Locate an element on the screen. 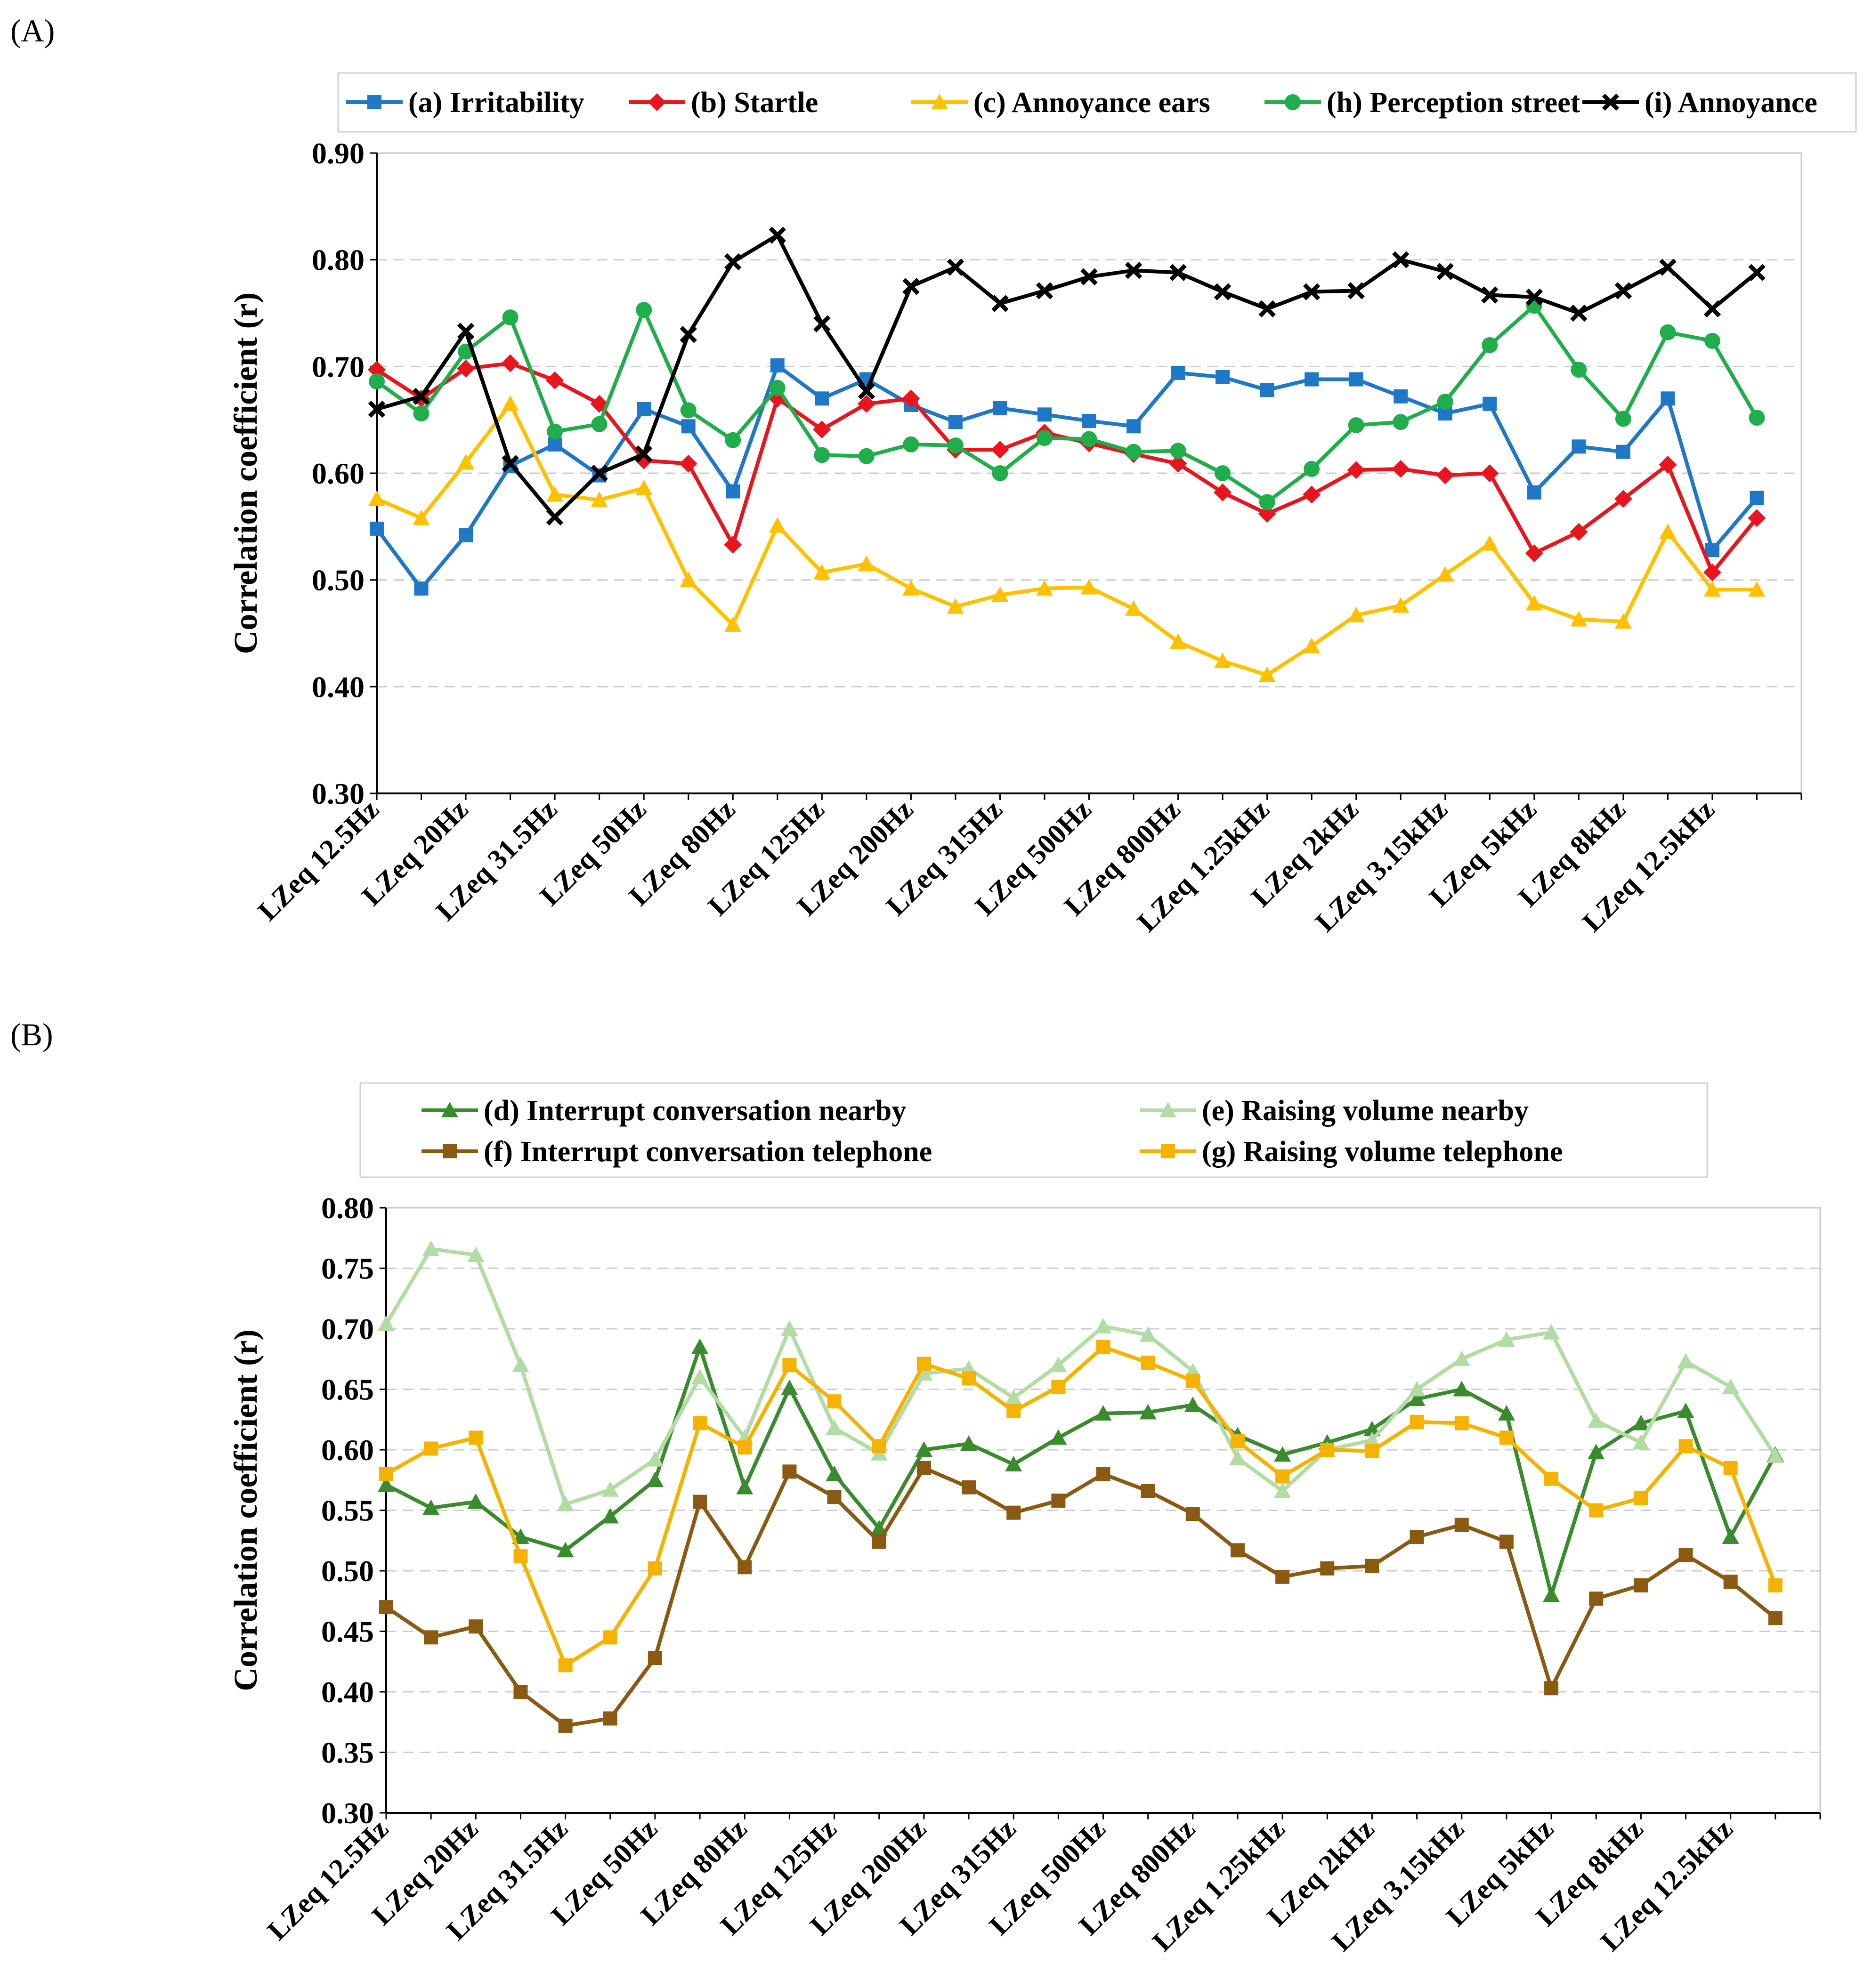  legend-label: (d) Interrupt conversation nearby is located at coordinates (695, 1111).